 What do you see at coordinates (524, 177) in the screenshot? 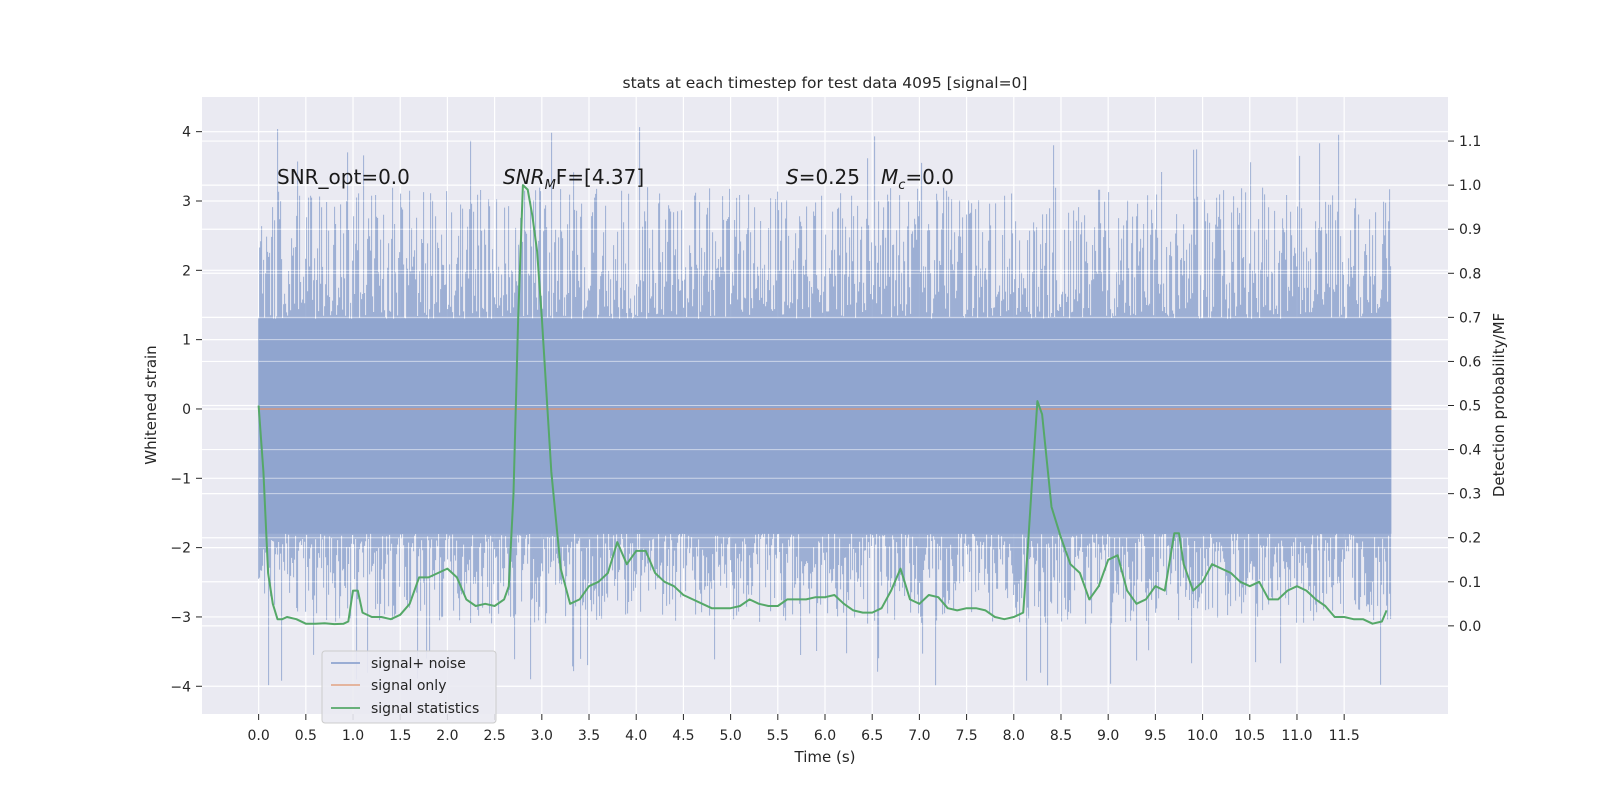
I see `snr-mf-prefix: SNR` at bounding box center [524, 177].